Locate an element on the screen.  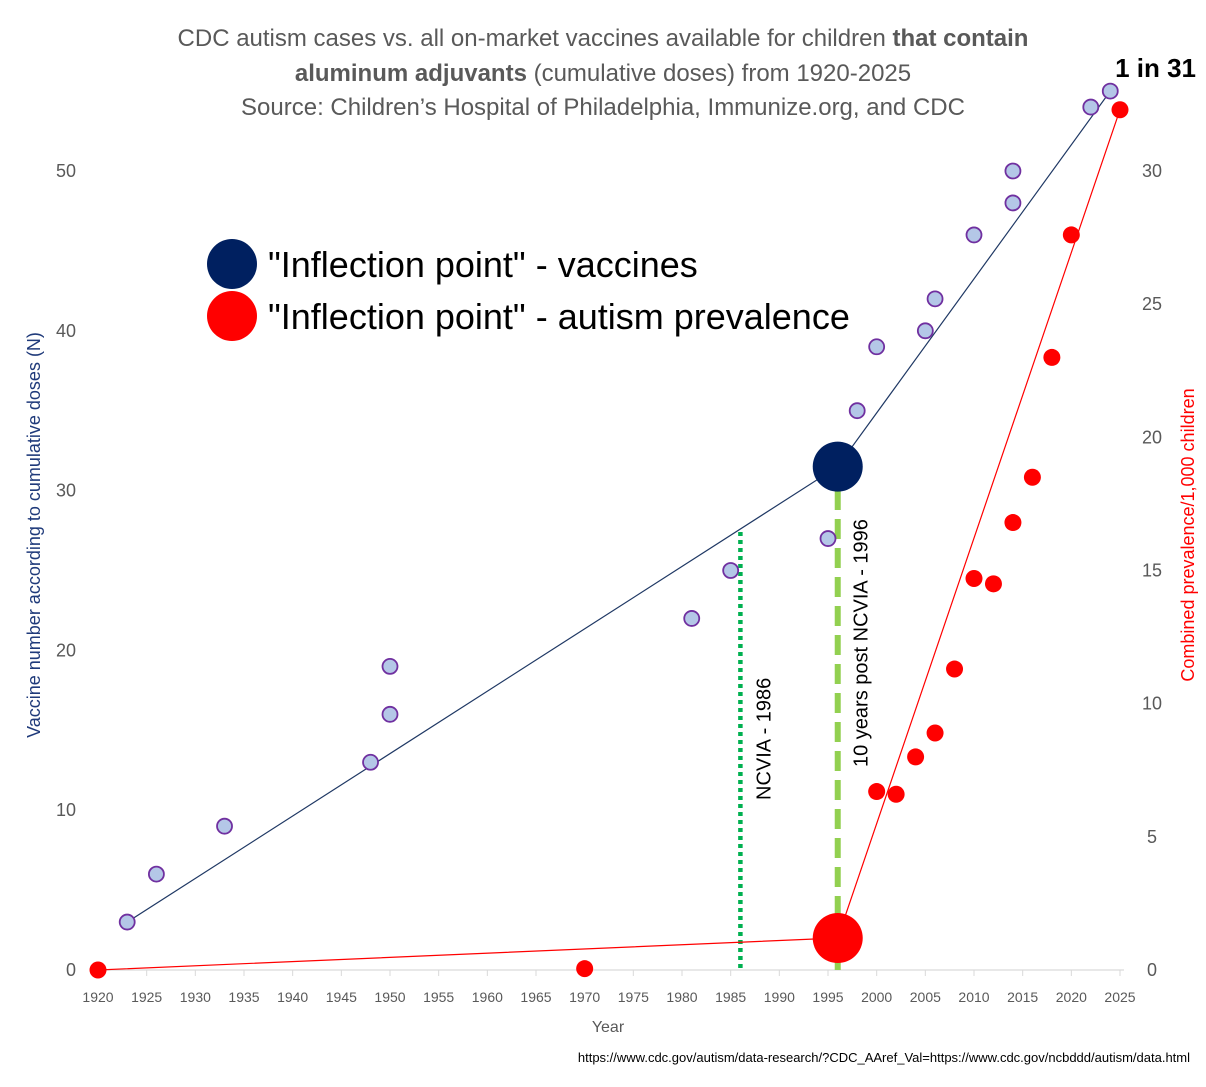
y-right-tick-label: 15 is located at coordinates (1152, 571).